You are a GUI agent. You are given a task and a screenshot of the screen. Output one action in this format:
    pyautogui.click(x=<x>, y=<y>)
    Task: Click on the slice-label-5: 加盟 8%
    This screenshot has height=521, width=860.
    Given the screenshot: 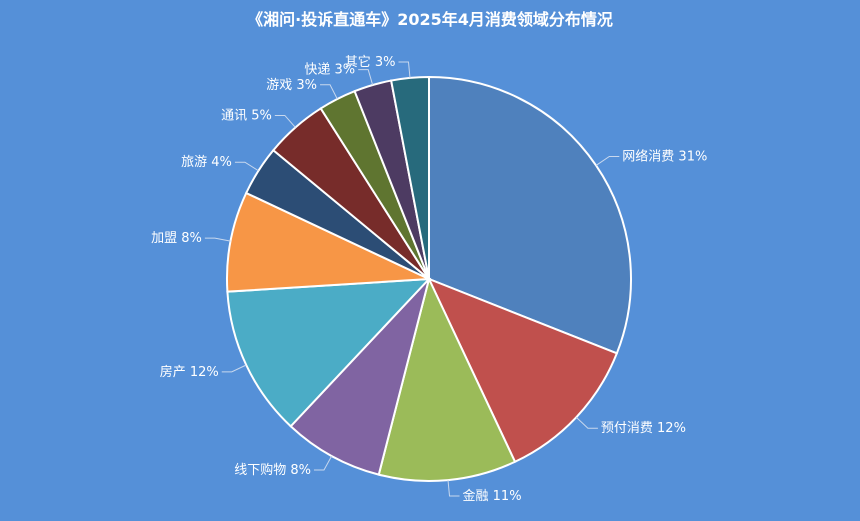 What is the action you would take?
    pyautogui.click(x=176, y=238)
    